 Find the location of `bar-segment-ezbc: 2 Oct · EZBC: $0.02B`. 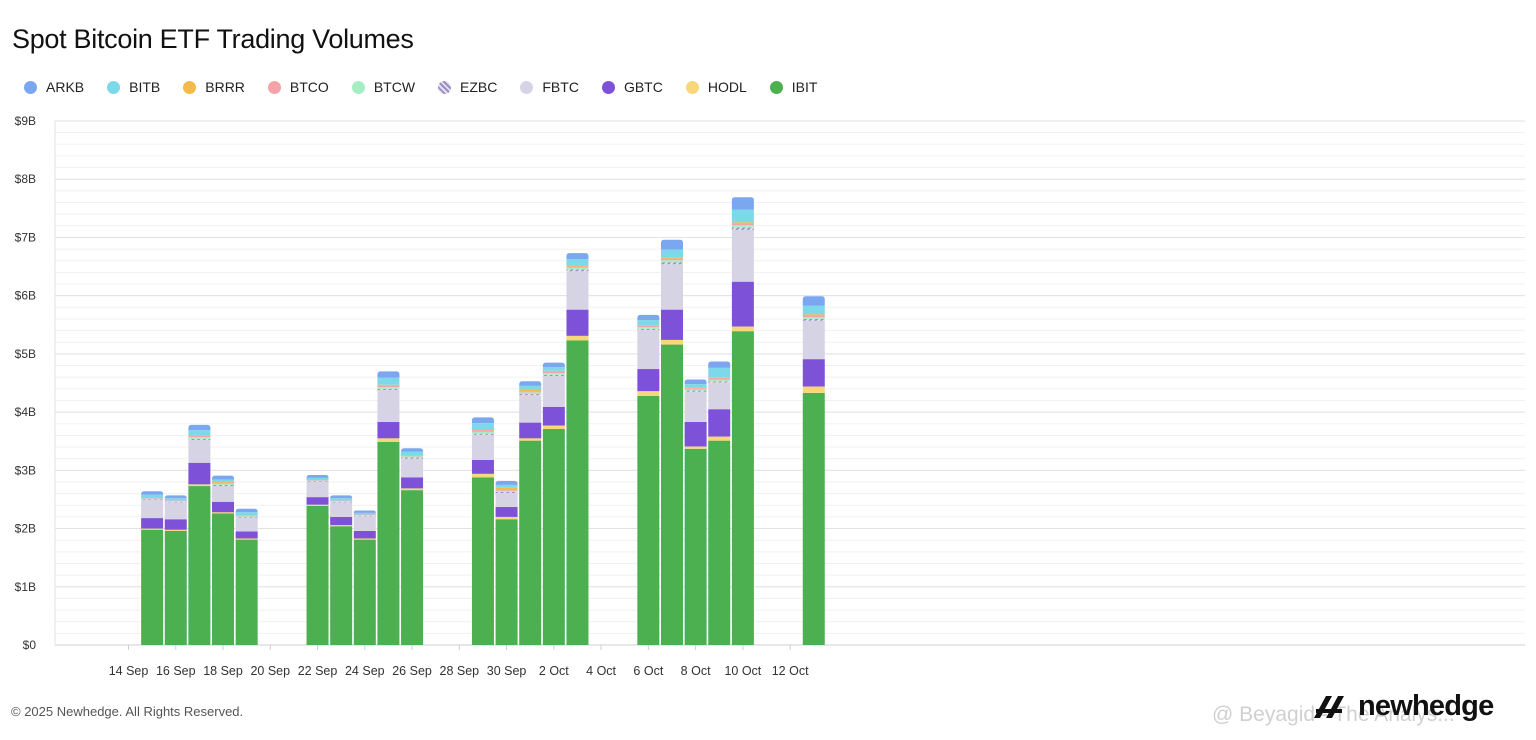

bar-segment-ezbc: 2 Oct · EZBC: $0.02B is located at coordinates (553, 375).